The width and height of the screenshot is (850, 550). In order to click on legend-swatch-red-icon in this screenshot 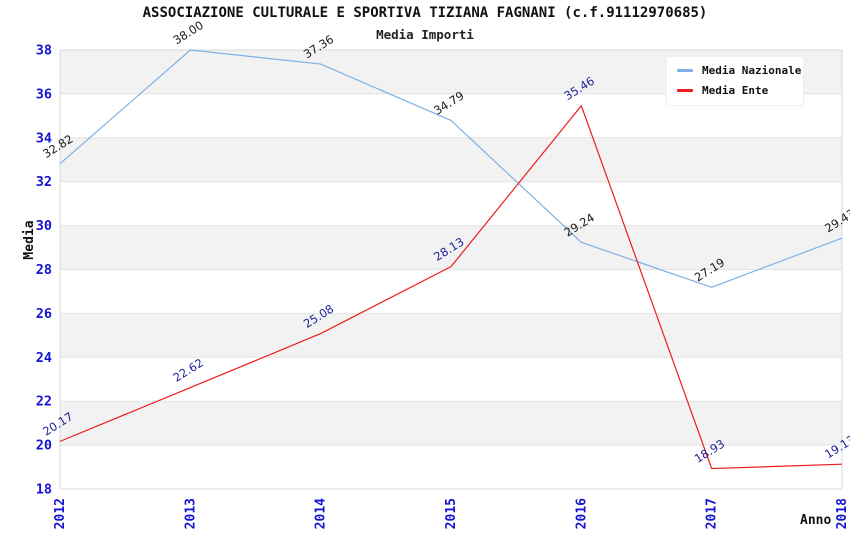, I will do `click(685, 90)`.